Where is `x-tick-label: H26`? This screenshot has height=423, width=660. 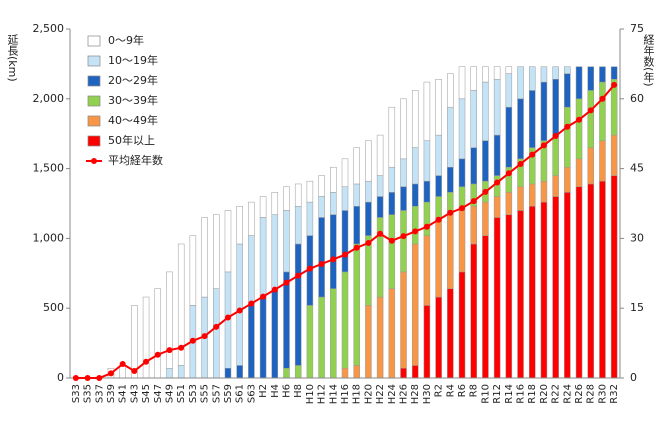 x-tick-label: H26 is located at coordinates (404, 394).